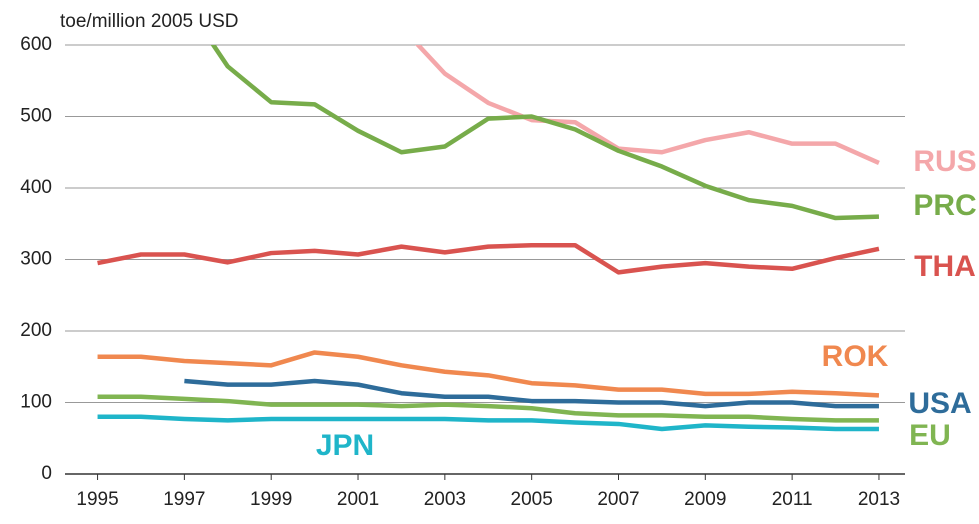 This screenshot has height=524, width=979. Describe the element at coordinates (358, 499) in the screenshot. I see `x-tick-label: 2001` at that location.